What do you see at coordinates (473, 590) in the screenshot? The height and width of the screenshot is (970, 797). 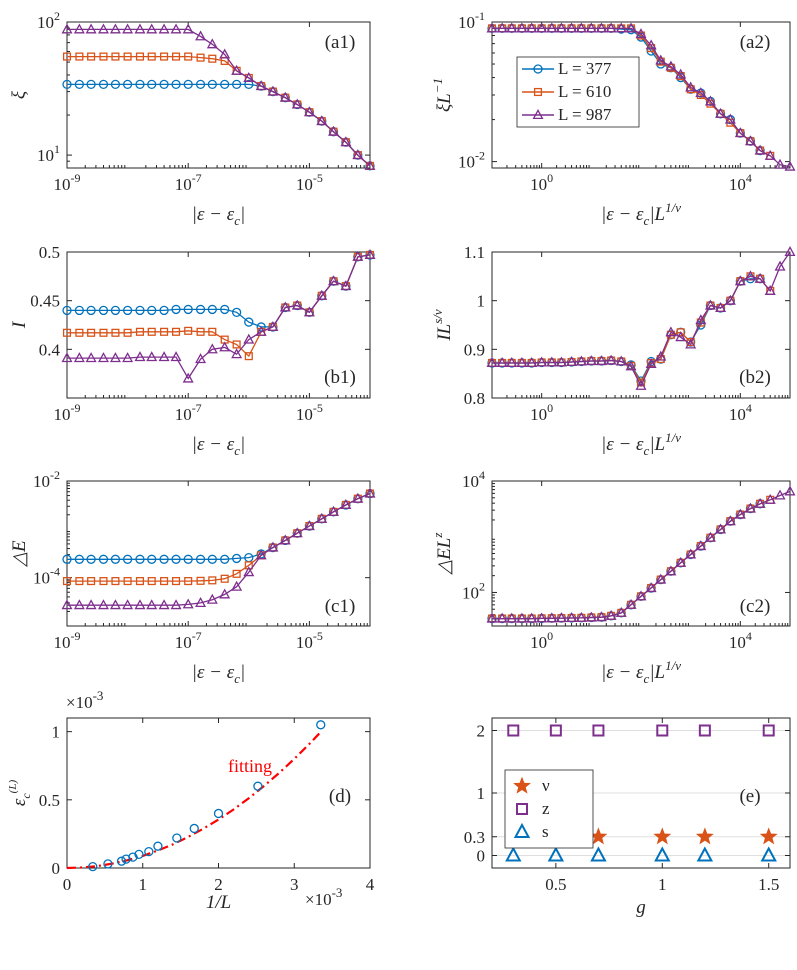 I see `y-tick-label: 10²` at bounding box center [473, 590].